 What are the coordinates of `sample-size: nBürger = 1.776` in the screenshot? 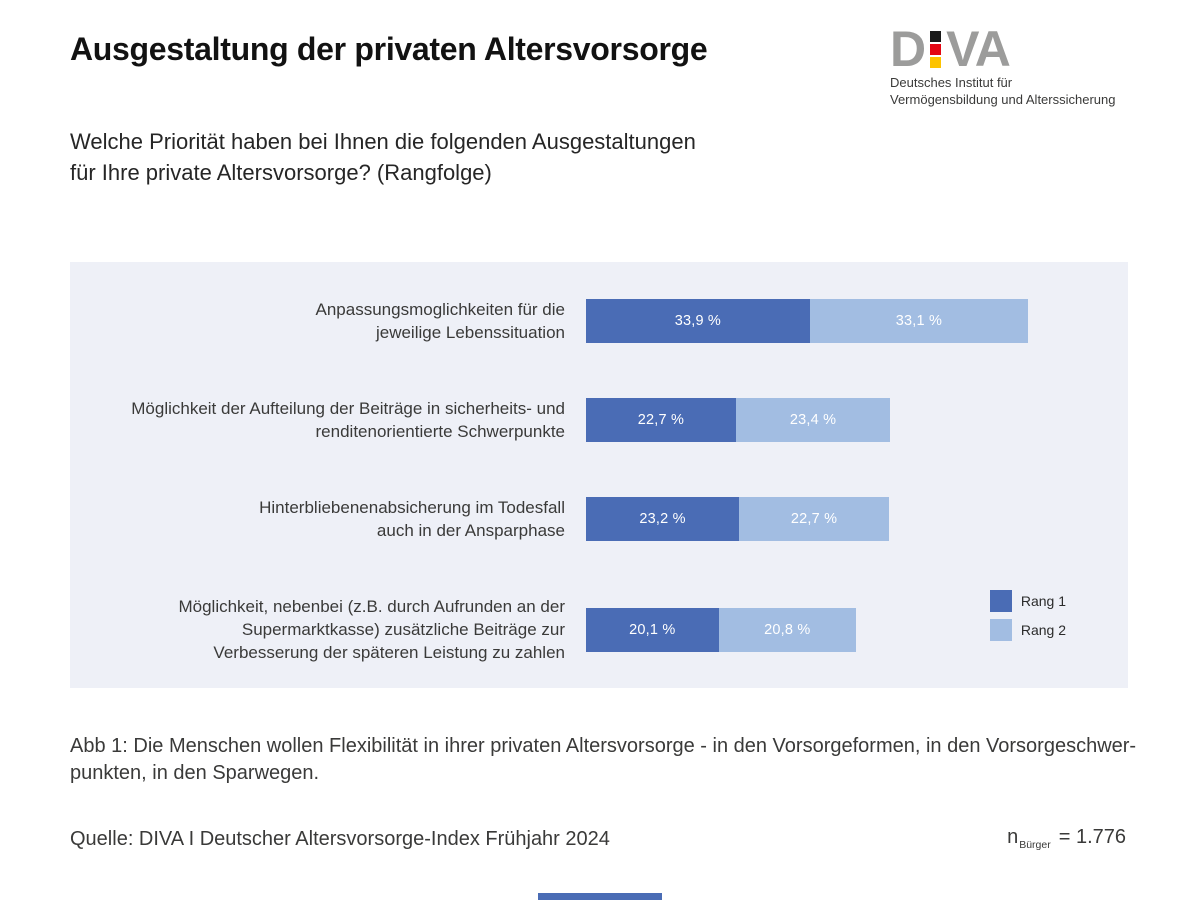 It's located at (1066, 838).